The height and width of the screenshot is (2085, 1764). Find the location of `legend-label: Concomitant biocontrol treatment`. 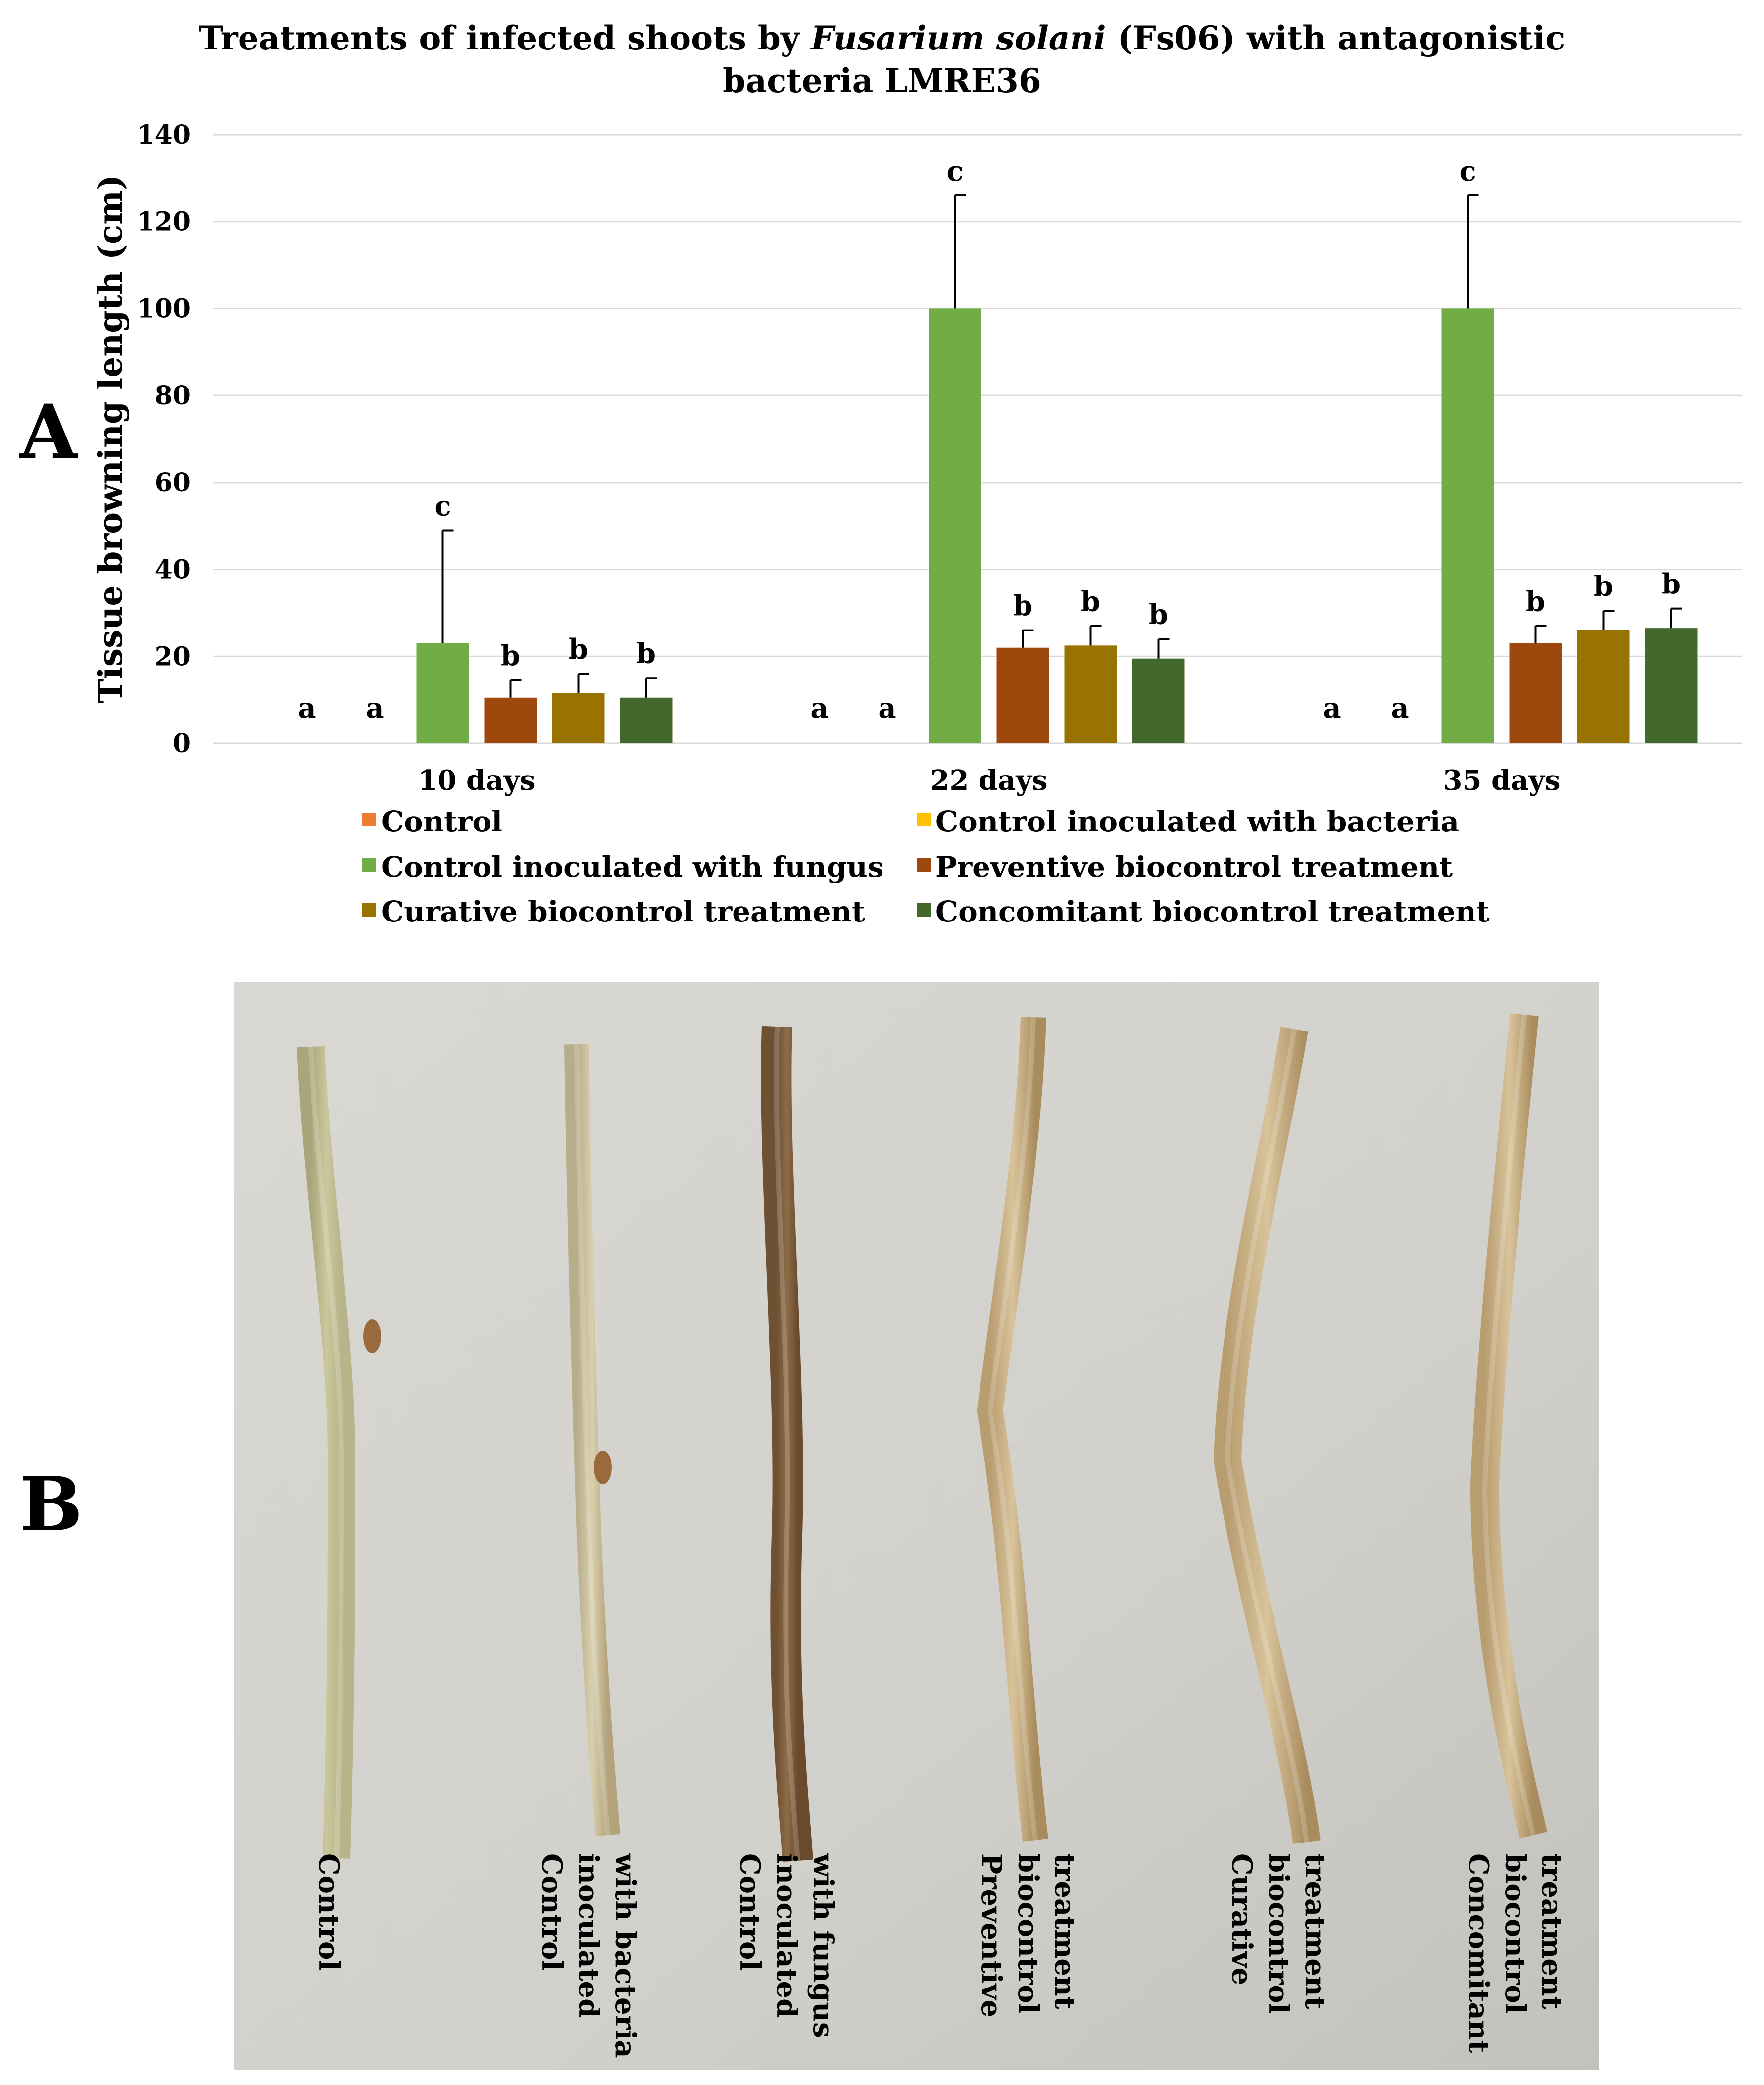

legend-label: Concomitant biocontrol treatment is located at coordinates (1212, 911).